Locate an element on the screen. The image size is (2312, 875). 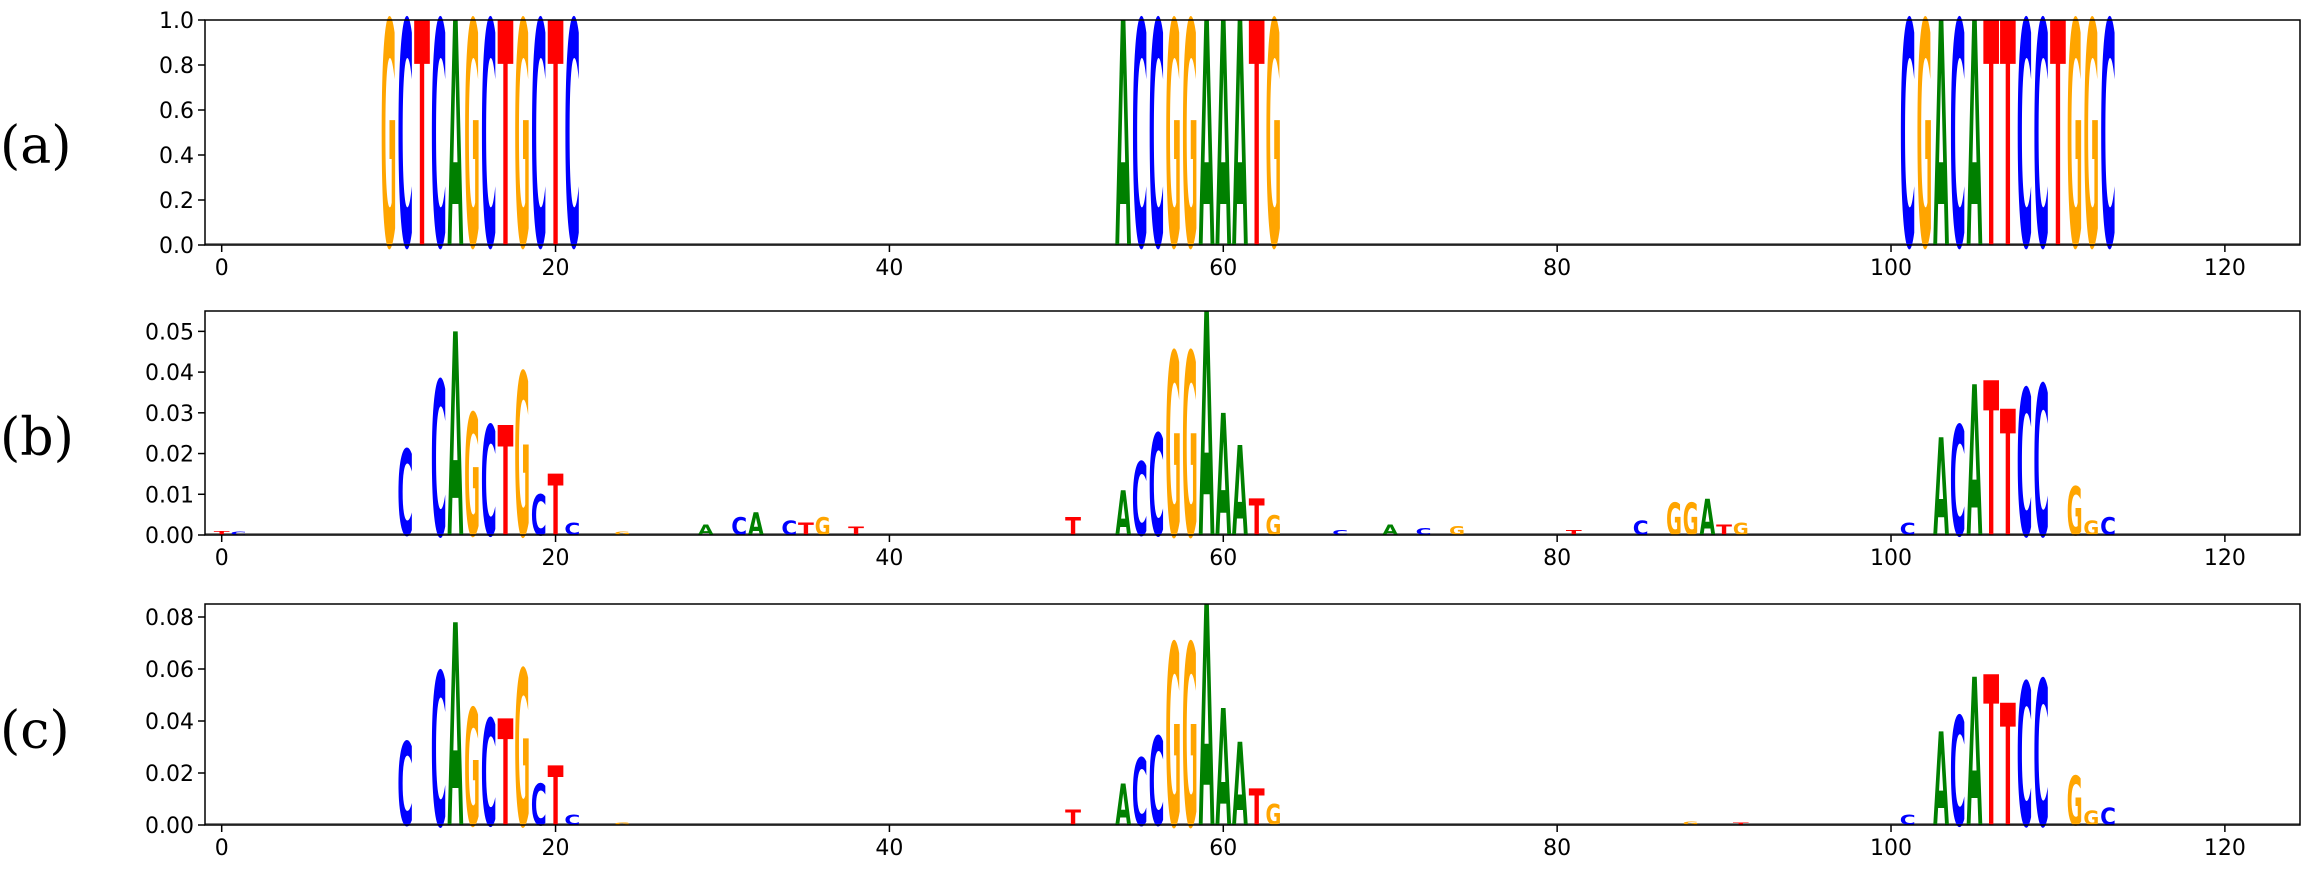
y-tick-label: 0.08 is located at coordinates (169, 618).